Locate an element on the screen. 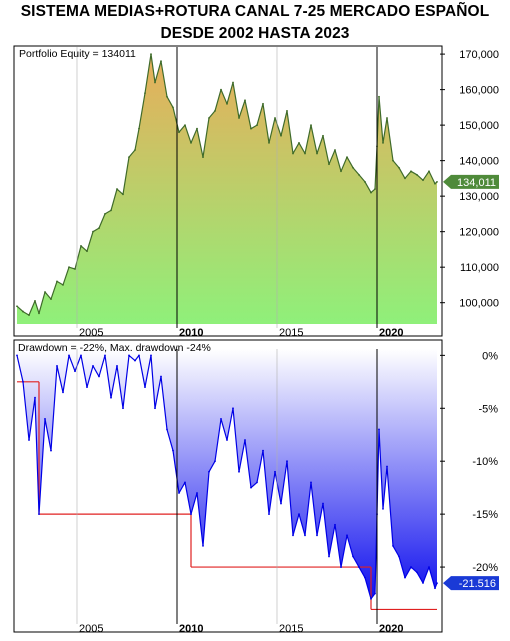 The height and width of the screenshot is (641, 510). equity-current-value-label: 134,011 is located at coordinates (476, 183).